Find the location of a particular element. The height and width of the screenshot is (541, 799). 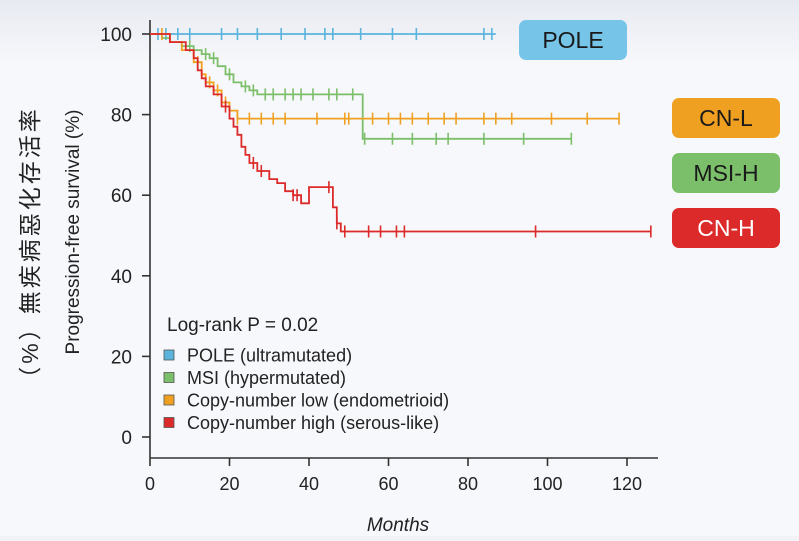

y-axis-label: Progression-free survival (%) is located at coordinates (73, 232).